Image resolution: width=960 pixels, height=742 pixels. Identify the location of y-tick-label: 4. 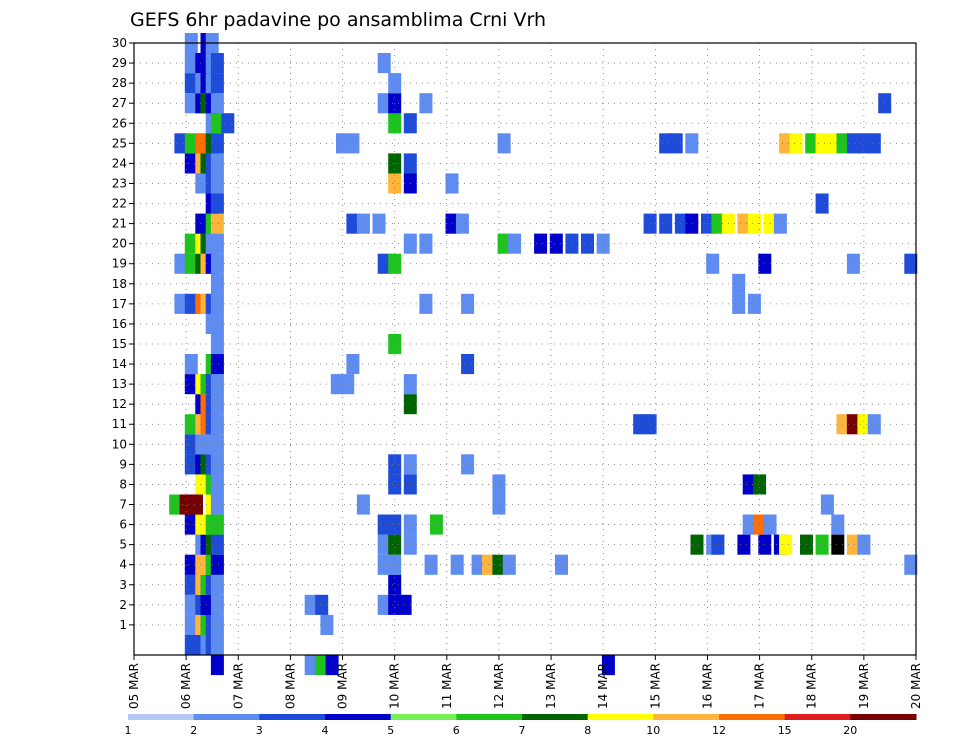
(123, 565).